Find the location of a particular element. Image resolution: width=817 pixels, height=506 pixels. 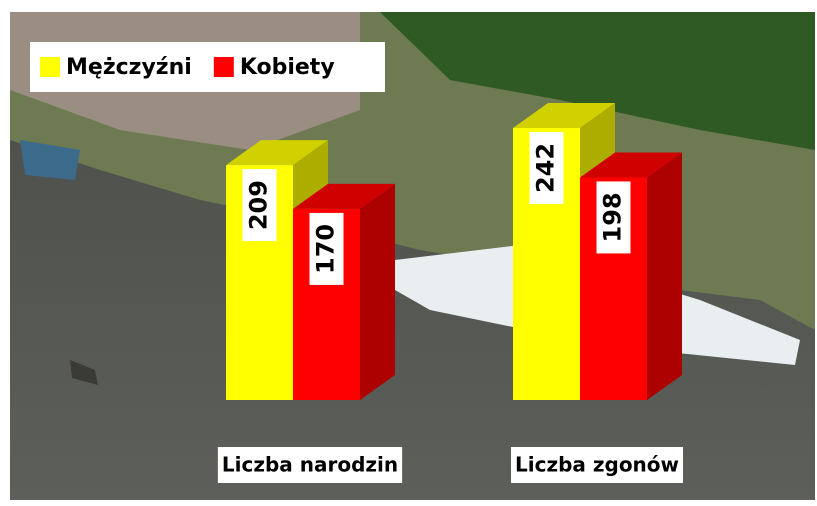

value-label: 198 is located at coordinates (613, 217).